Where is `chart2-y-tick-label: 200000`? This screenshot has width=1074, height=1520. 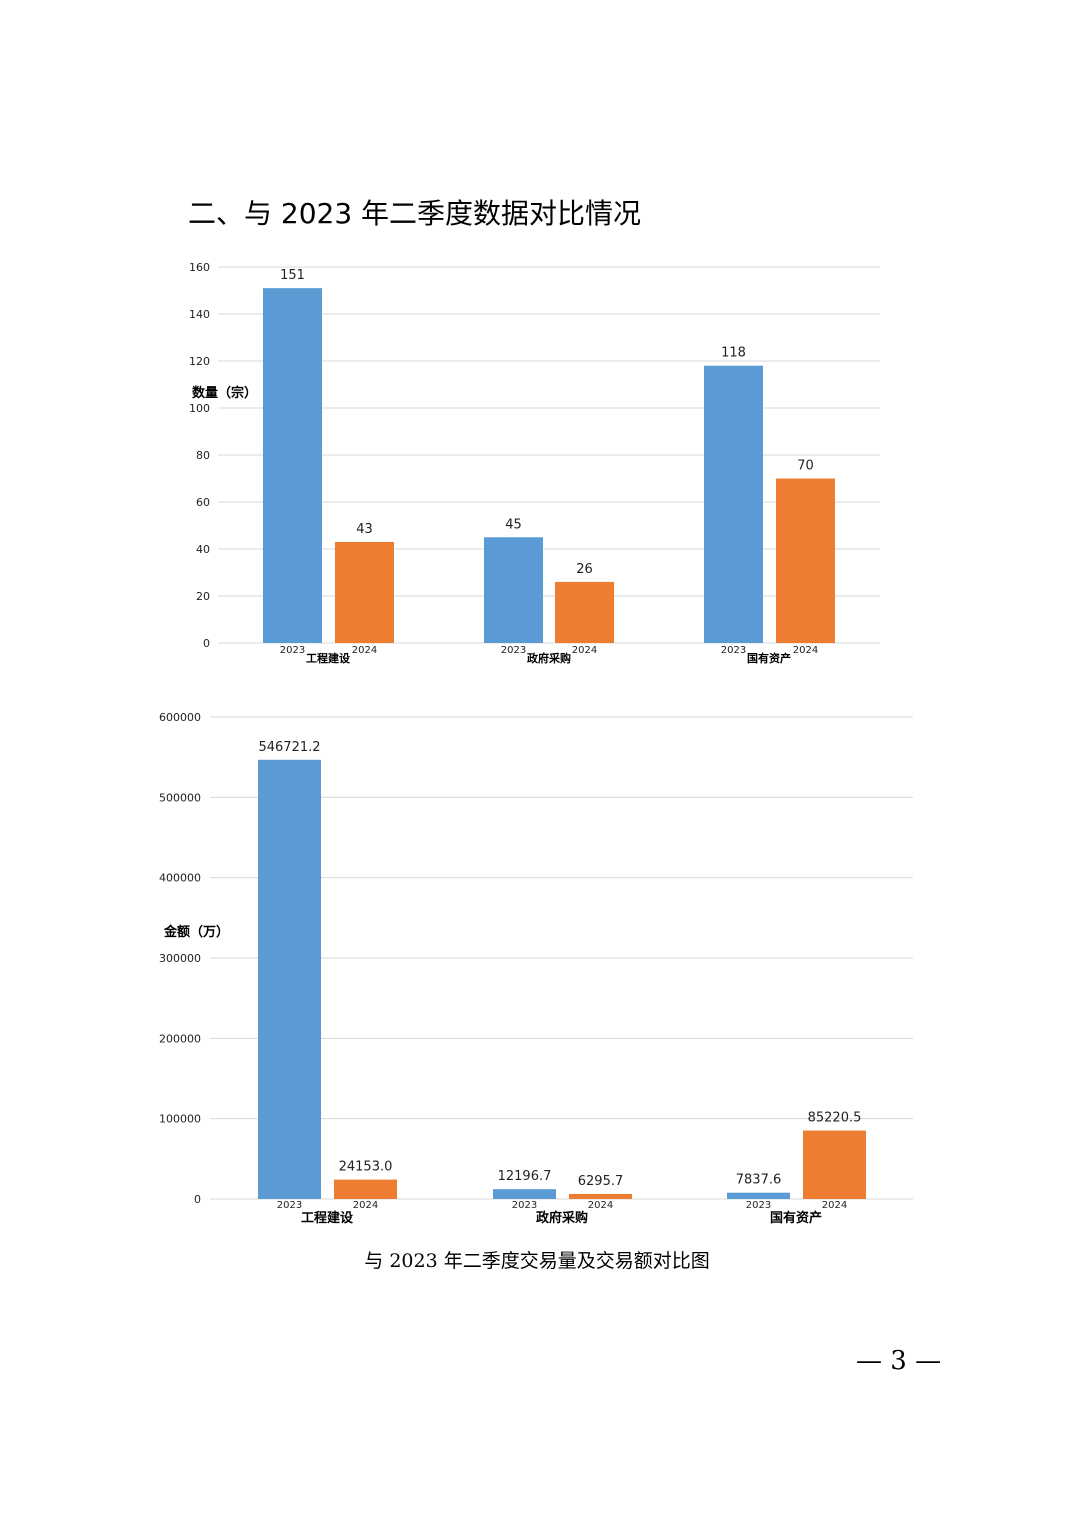 chart2-y-tick-label: 200000 is located at coordinates (180, 1038).